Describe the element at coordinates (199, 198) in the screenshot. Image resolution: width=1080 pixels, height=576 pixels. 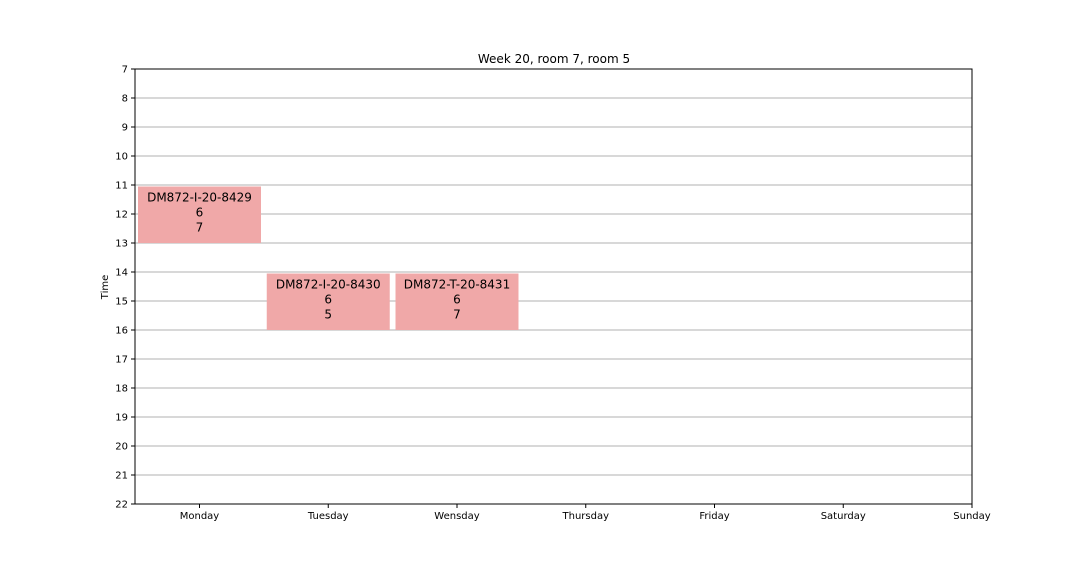
I see `event-label-line: DM872-I-20-8429` at that location.